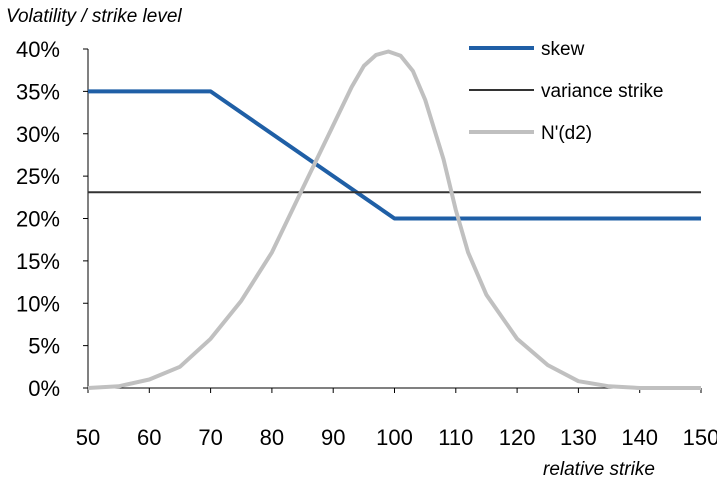  What do you see at coordinates (44, 346) in the screenshot?
I see `y-tick-label: 5%` at bounding box center [44, 346].